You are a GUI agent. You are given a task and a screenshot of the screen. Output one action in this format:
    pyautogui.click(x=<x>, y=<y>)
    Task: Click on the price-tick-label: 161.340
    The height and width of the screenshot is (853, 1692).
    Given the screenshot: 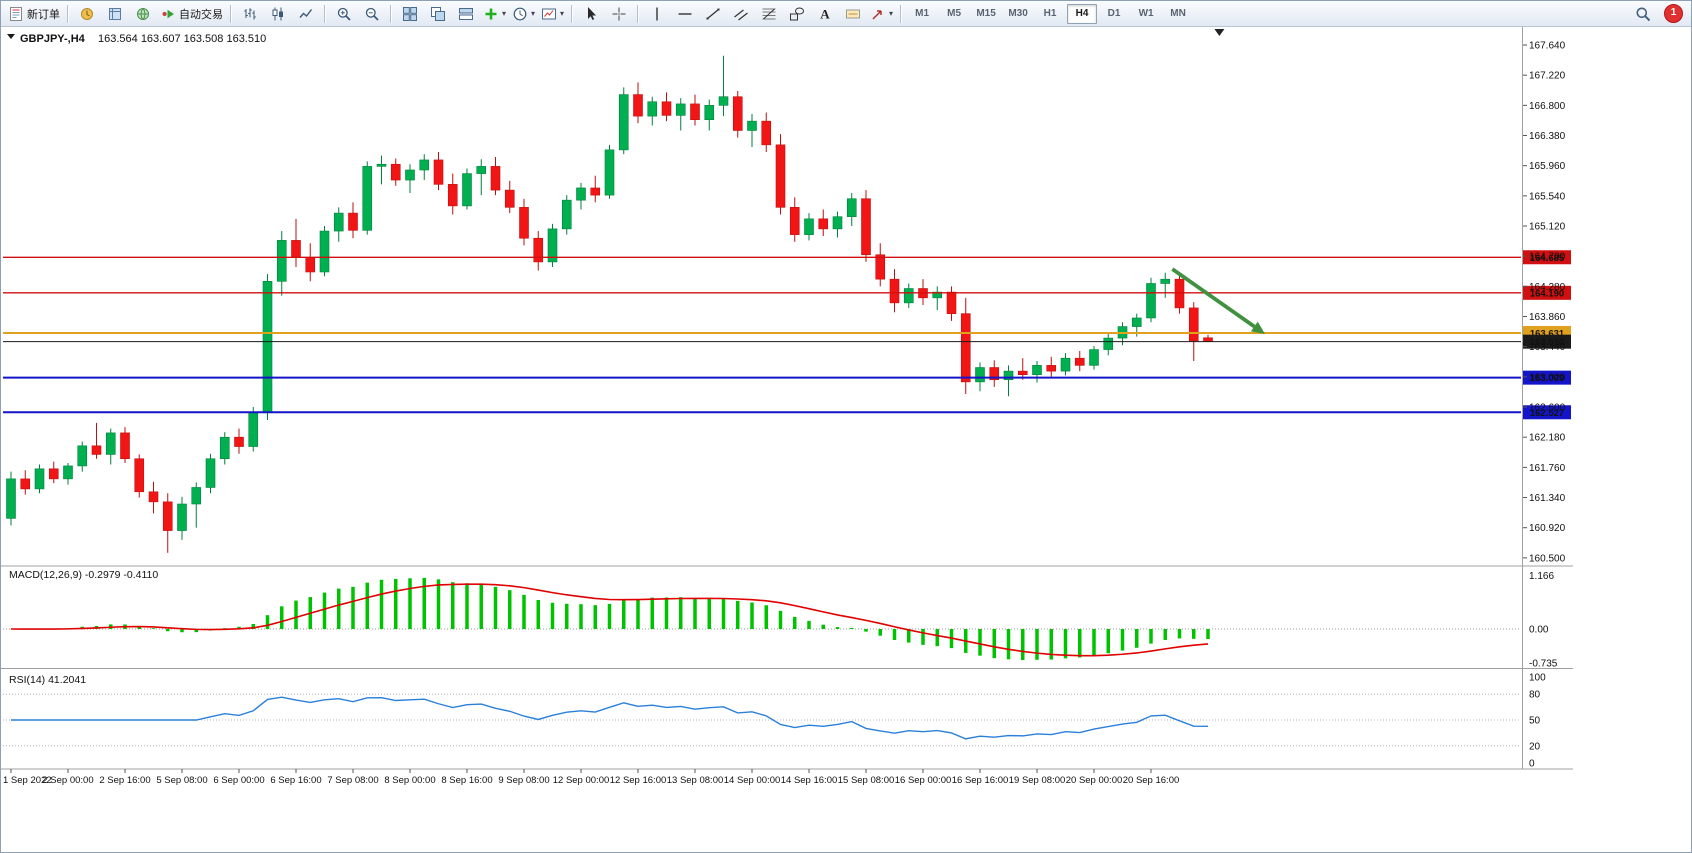 What is the action you would take?
    pyautogui.click(x=1547, y=498)
    